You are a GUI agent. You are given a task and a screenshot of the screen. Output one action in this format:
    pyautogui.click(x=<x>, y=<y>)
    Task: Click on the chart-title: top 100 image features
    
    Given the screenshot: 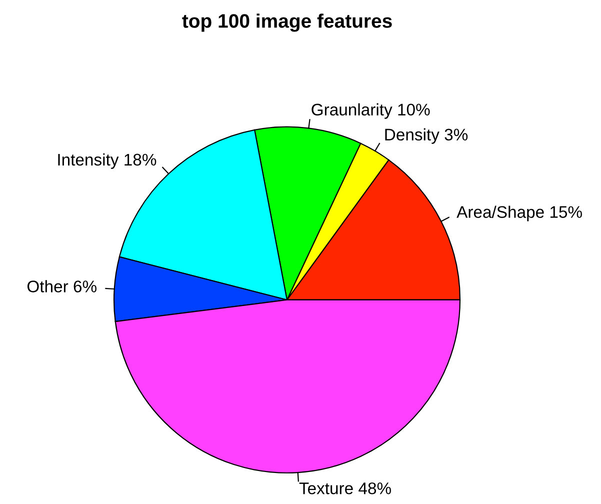 What is the action you would take?
    pyautogui.click(x=287, y=23)
    